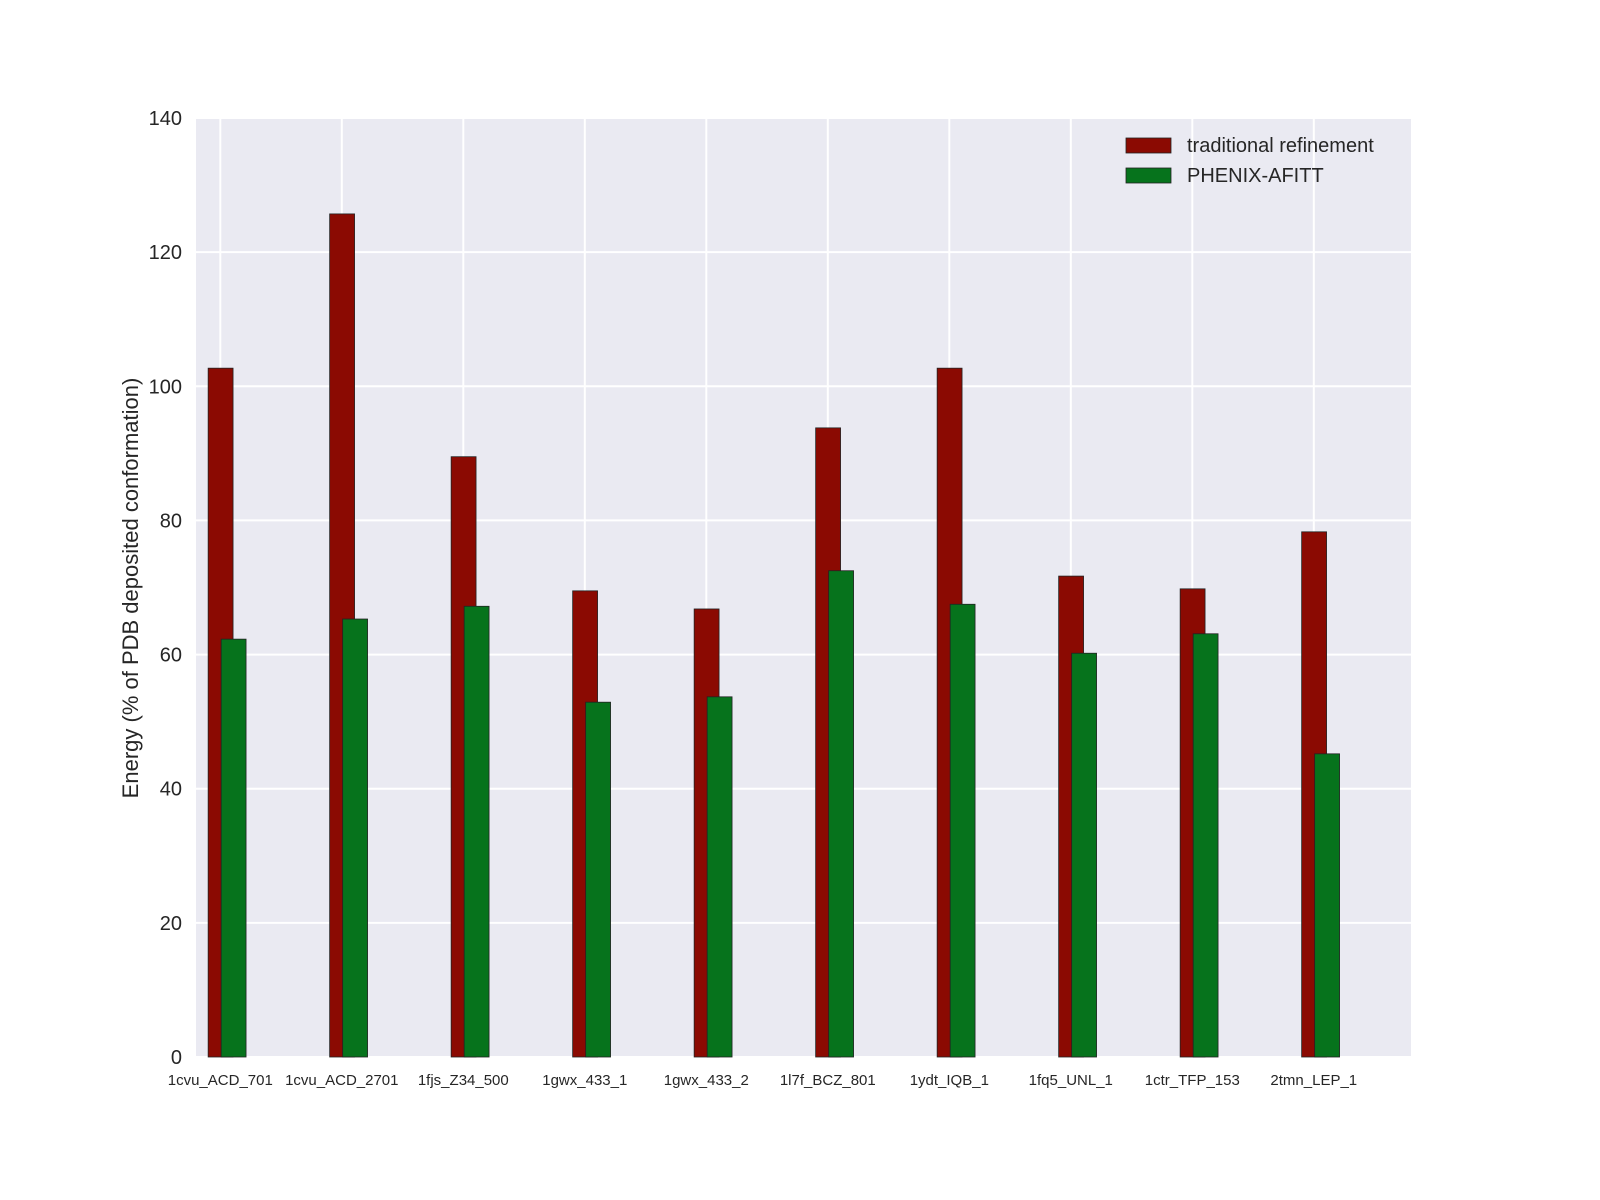 The width and height of the screenshot is (1600, 1200). I want to click on legend-label: PHENIX-AFITT, so click(1255, 176).